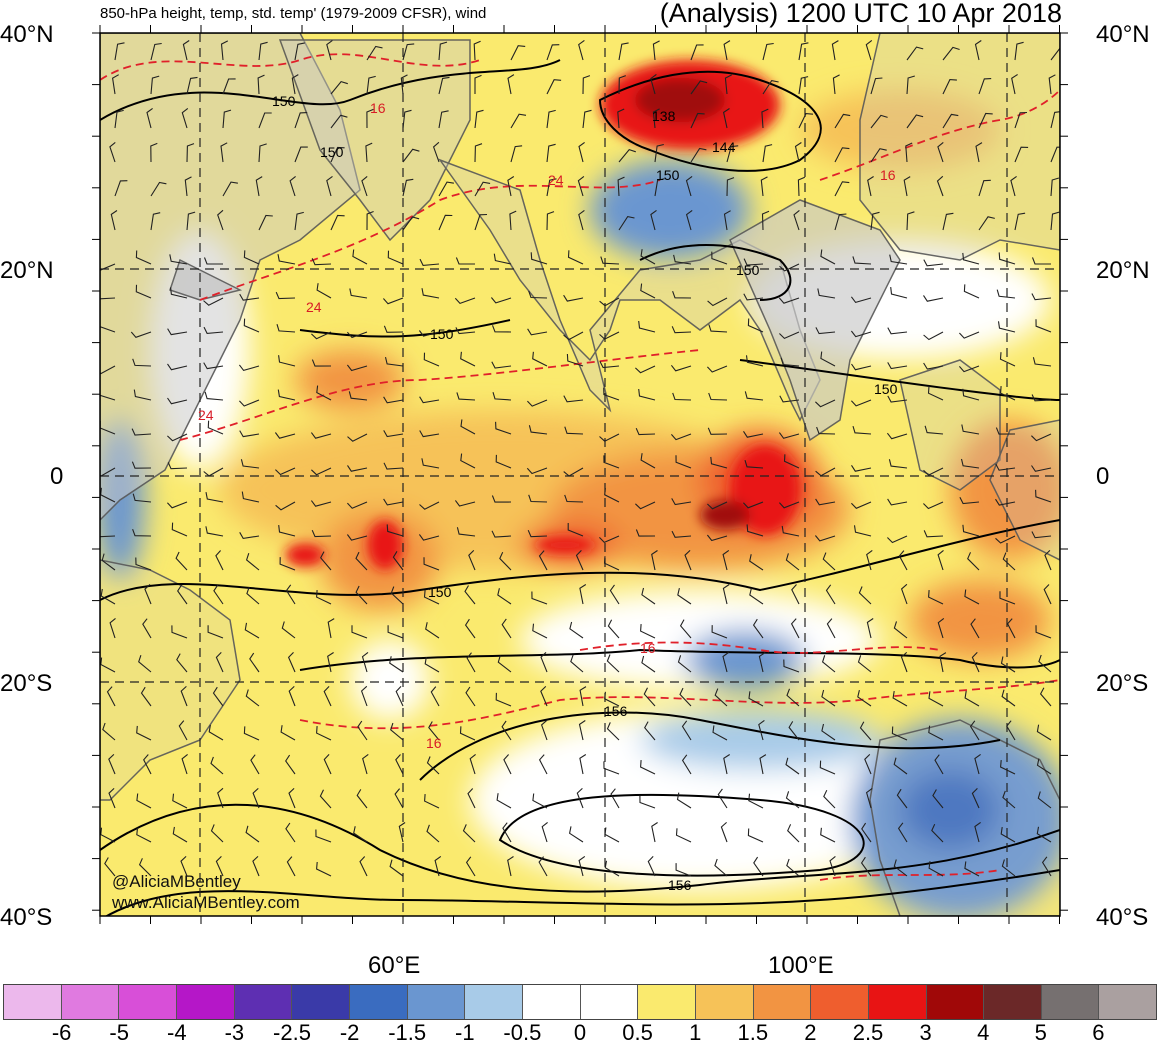 The width and height of the screenshot is (1160, 1046). Describe the element at coordinates (27, 34) in the screenshot. I see `lat-label-40n-left: 40°N` at that location.